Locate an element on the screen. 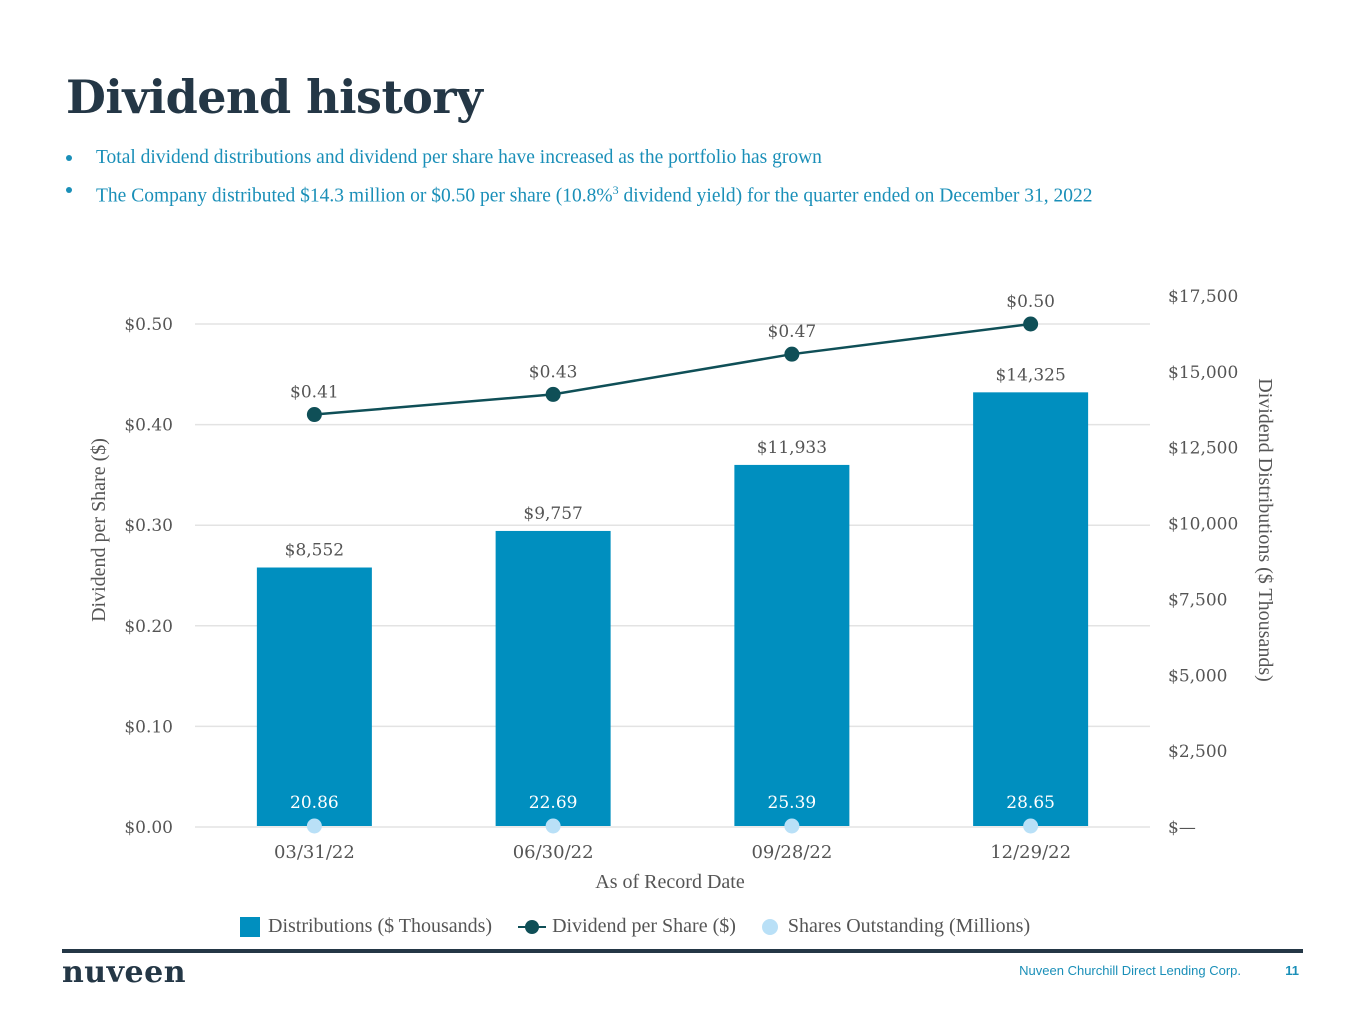  dividend-per-share-line: $0.41 $0.43 $0.47 $0.50 is located at coordinates (672, 357).